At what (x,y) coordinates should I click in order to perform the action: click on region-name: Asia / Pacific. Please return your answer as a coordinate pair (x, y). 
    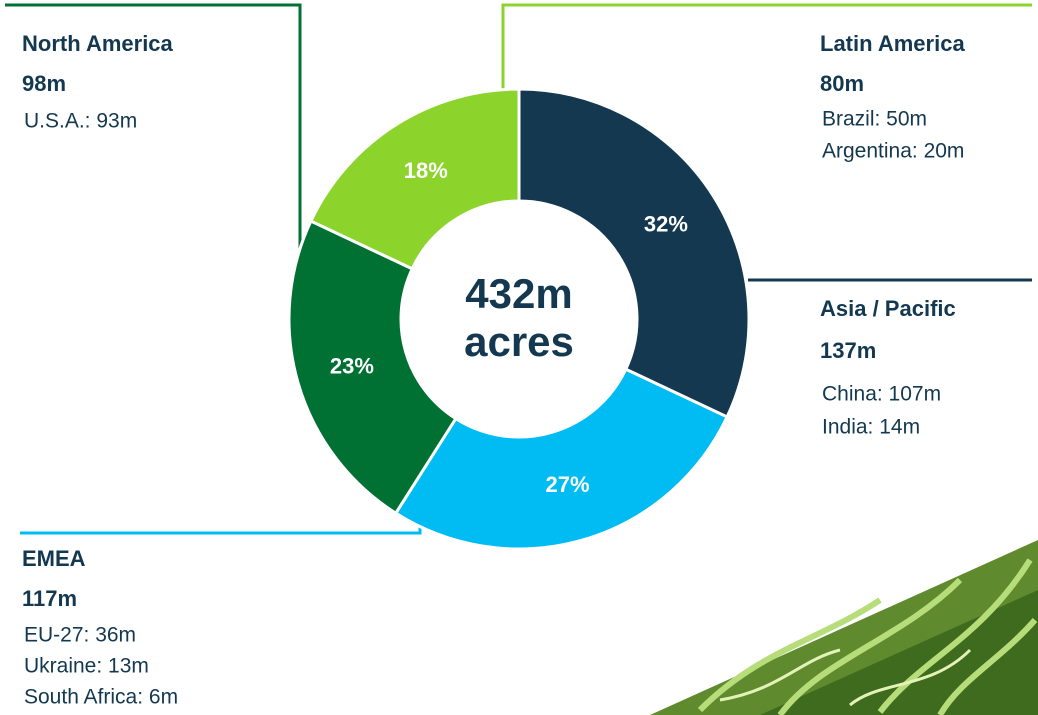
    Looking at the image, I should click on (888, 308).